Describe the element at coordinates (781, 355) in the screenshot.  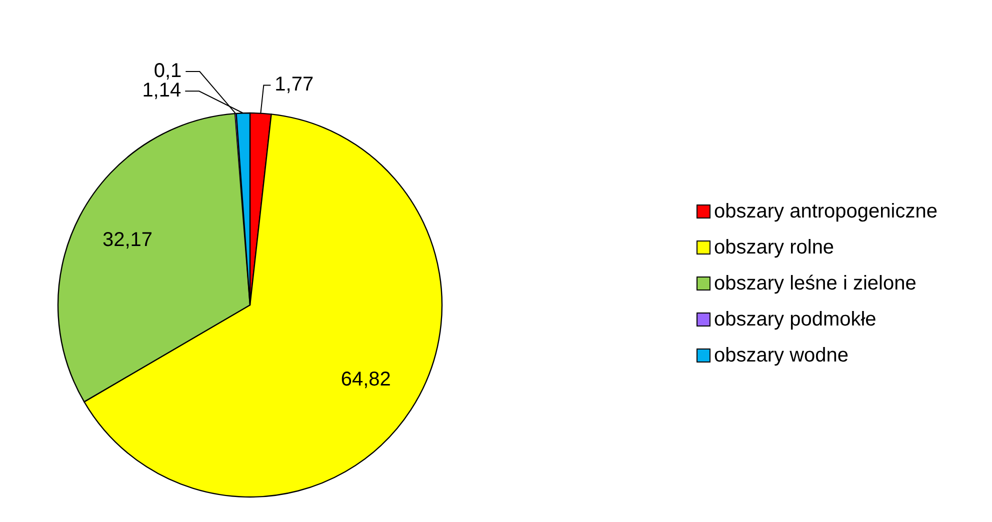
I see `legend-label: obszary wodne` at that location.